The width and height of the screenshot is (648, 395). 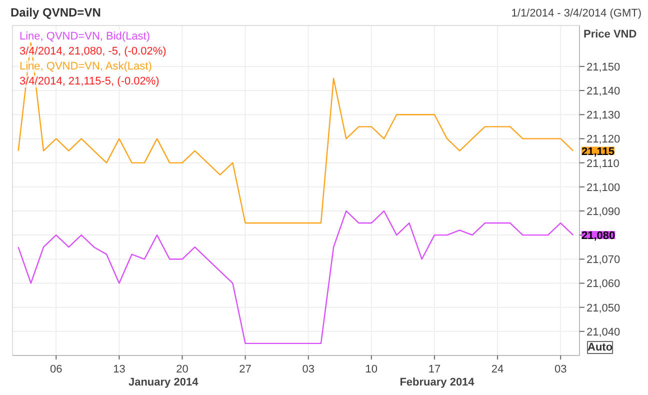 What do you see at coordinates (603, 284) in the screenshot?
I see `y-tick-label: 21,060` at bounding box center [603, 284].